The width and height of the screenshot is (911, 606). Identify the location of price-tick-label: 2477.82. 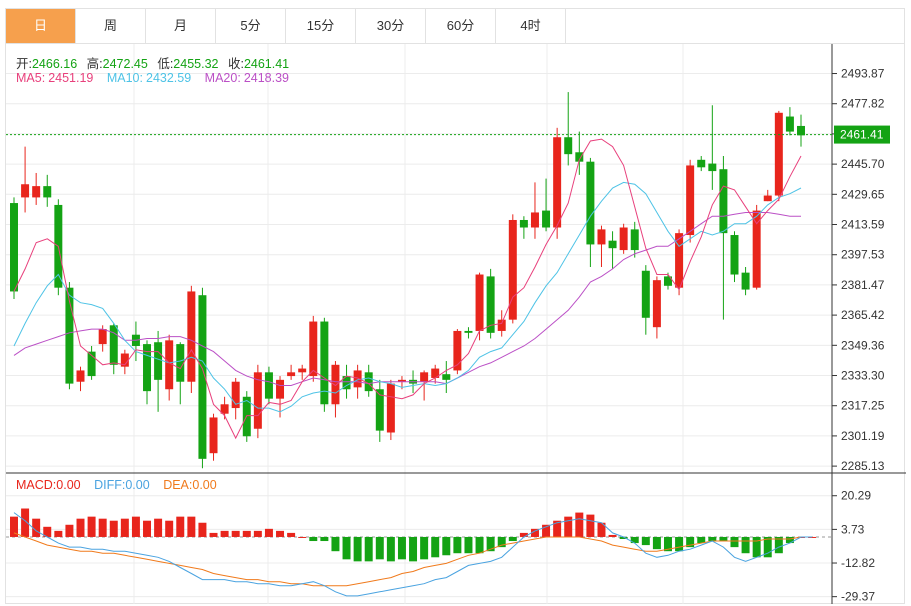
(863, 104).